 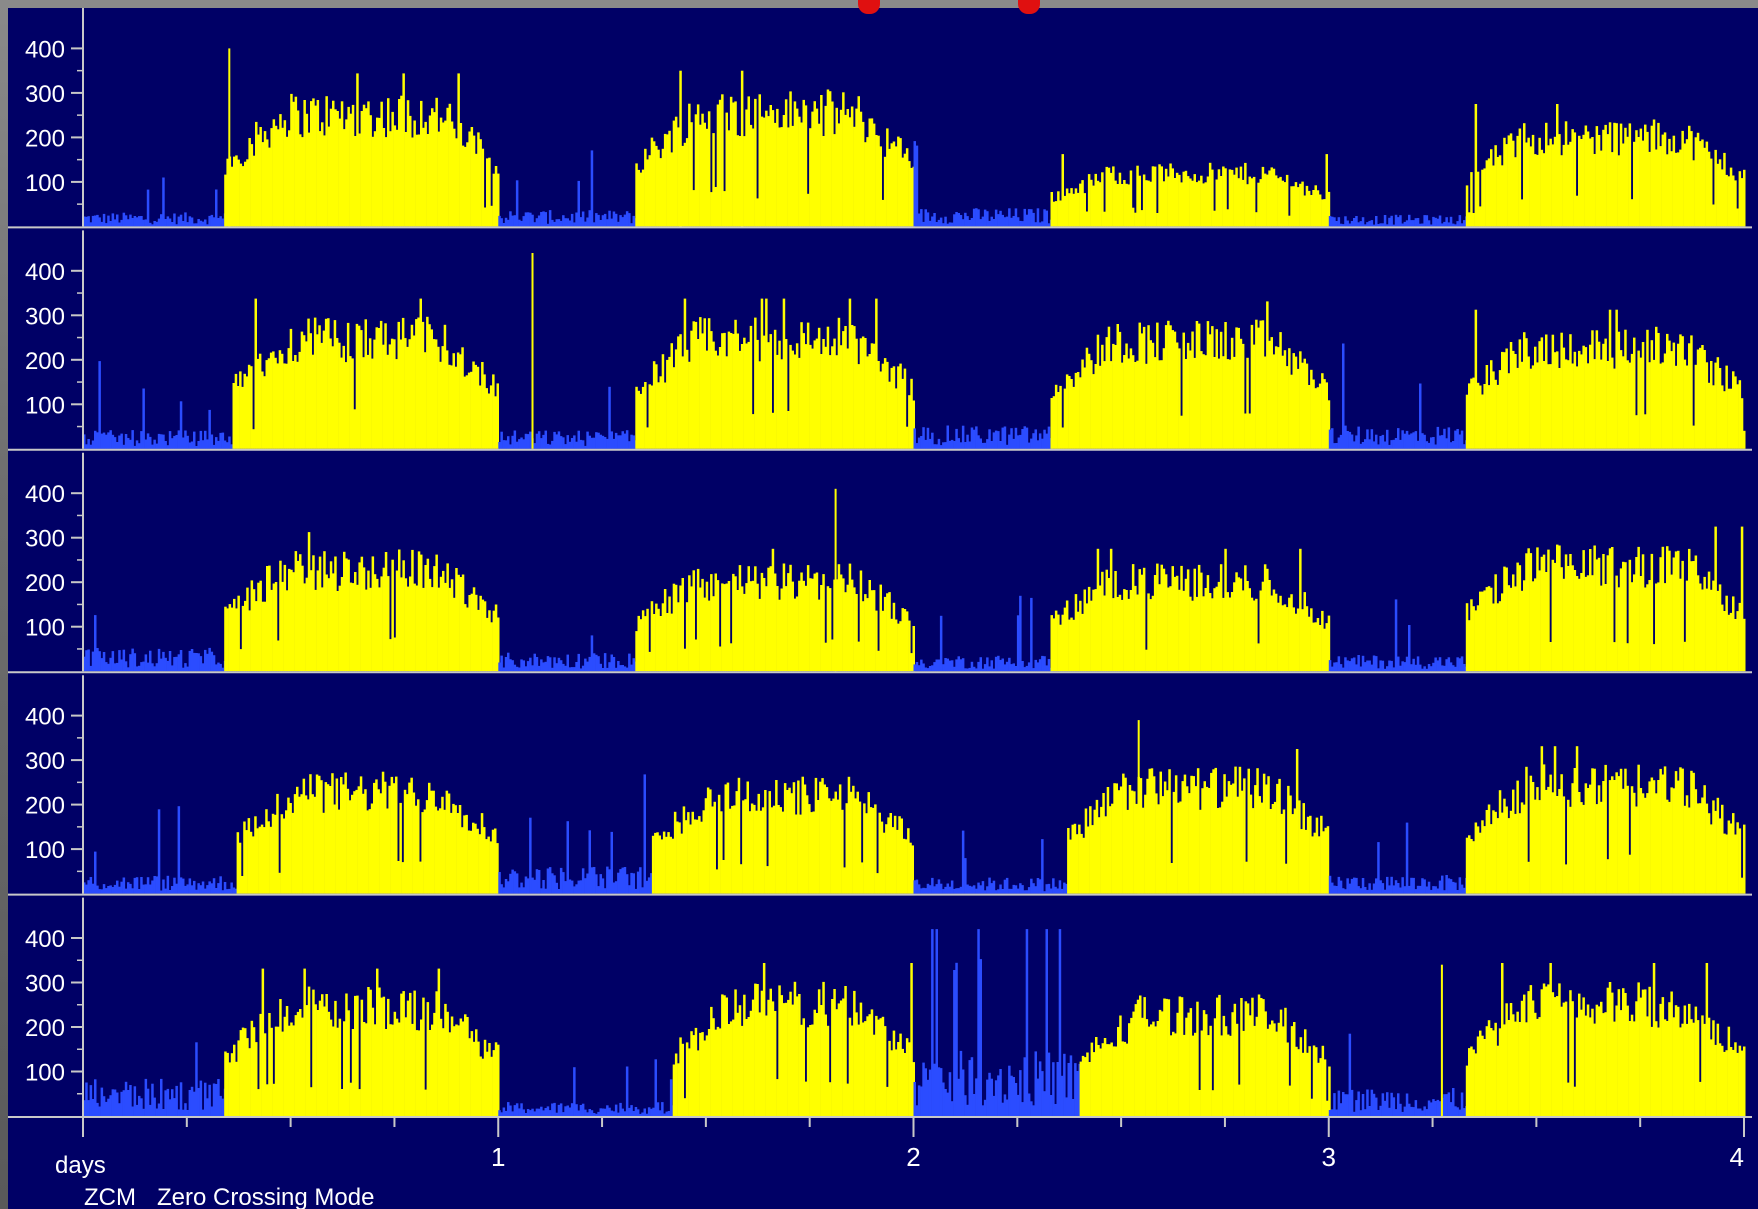 I want to click on x-axis-label: days, so click(x=80, y=1165).